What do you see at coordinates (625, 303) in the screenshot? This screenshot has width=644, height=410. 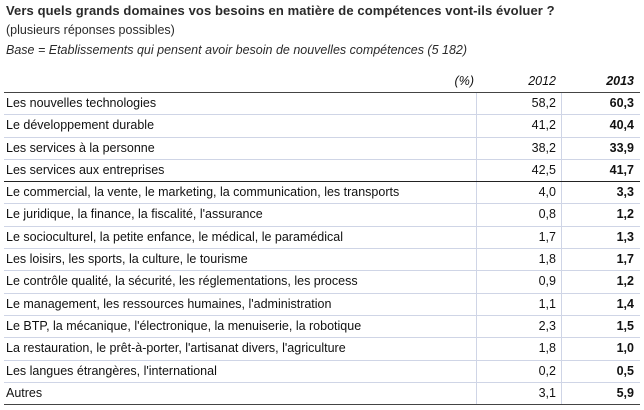 I see `value-2013: 1,4` at bounding box center [625, 303].